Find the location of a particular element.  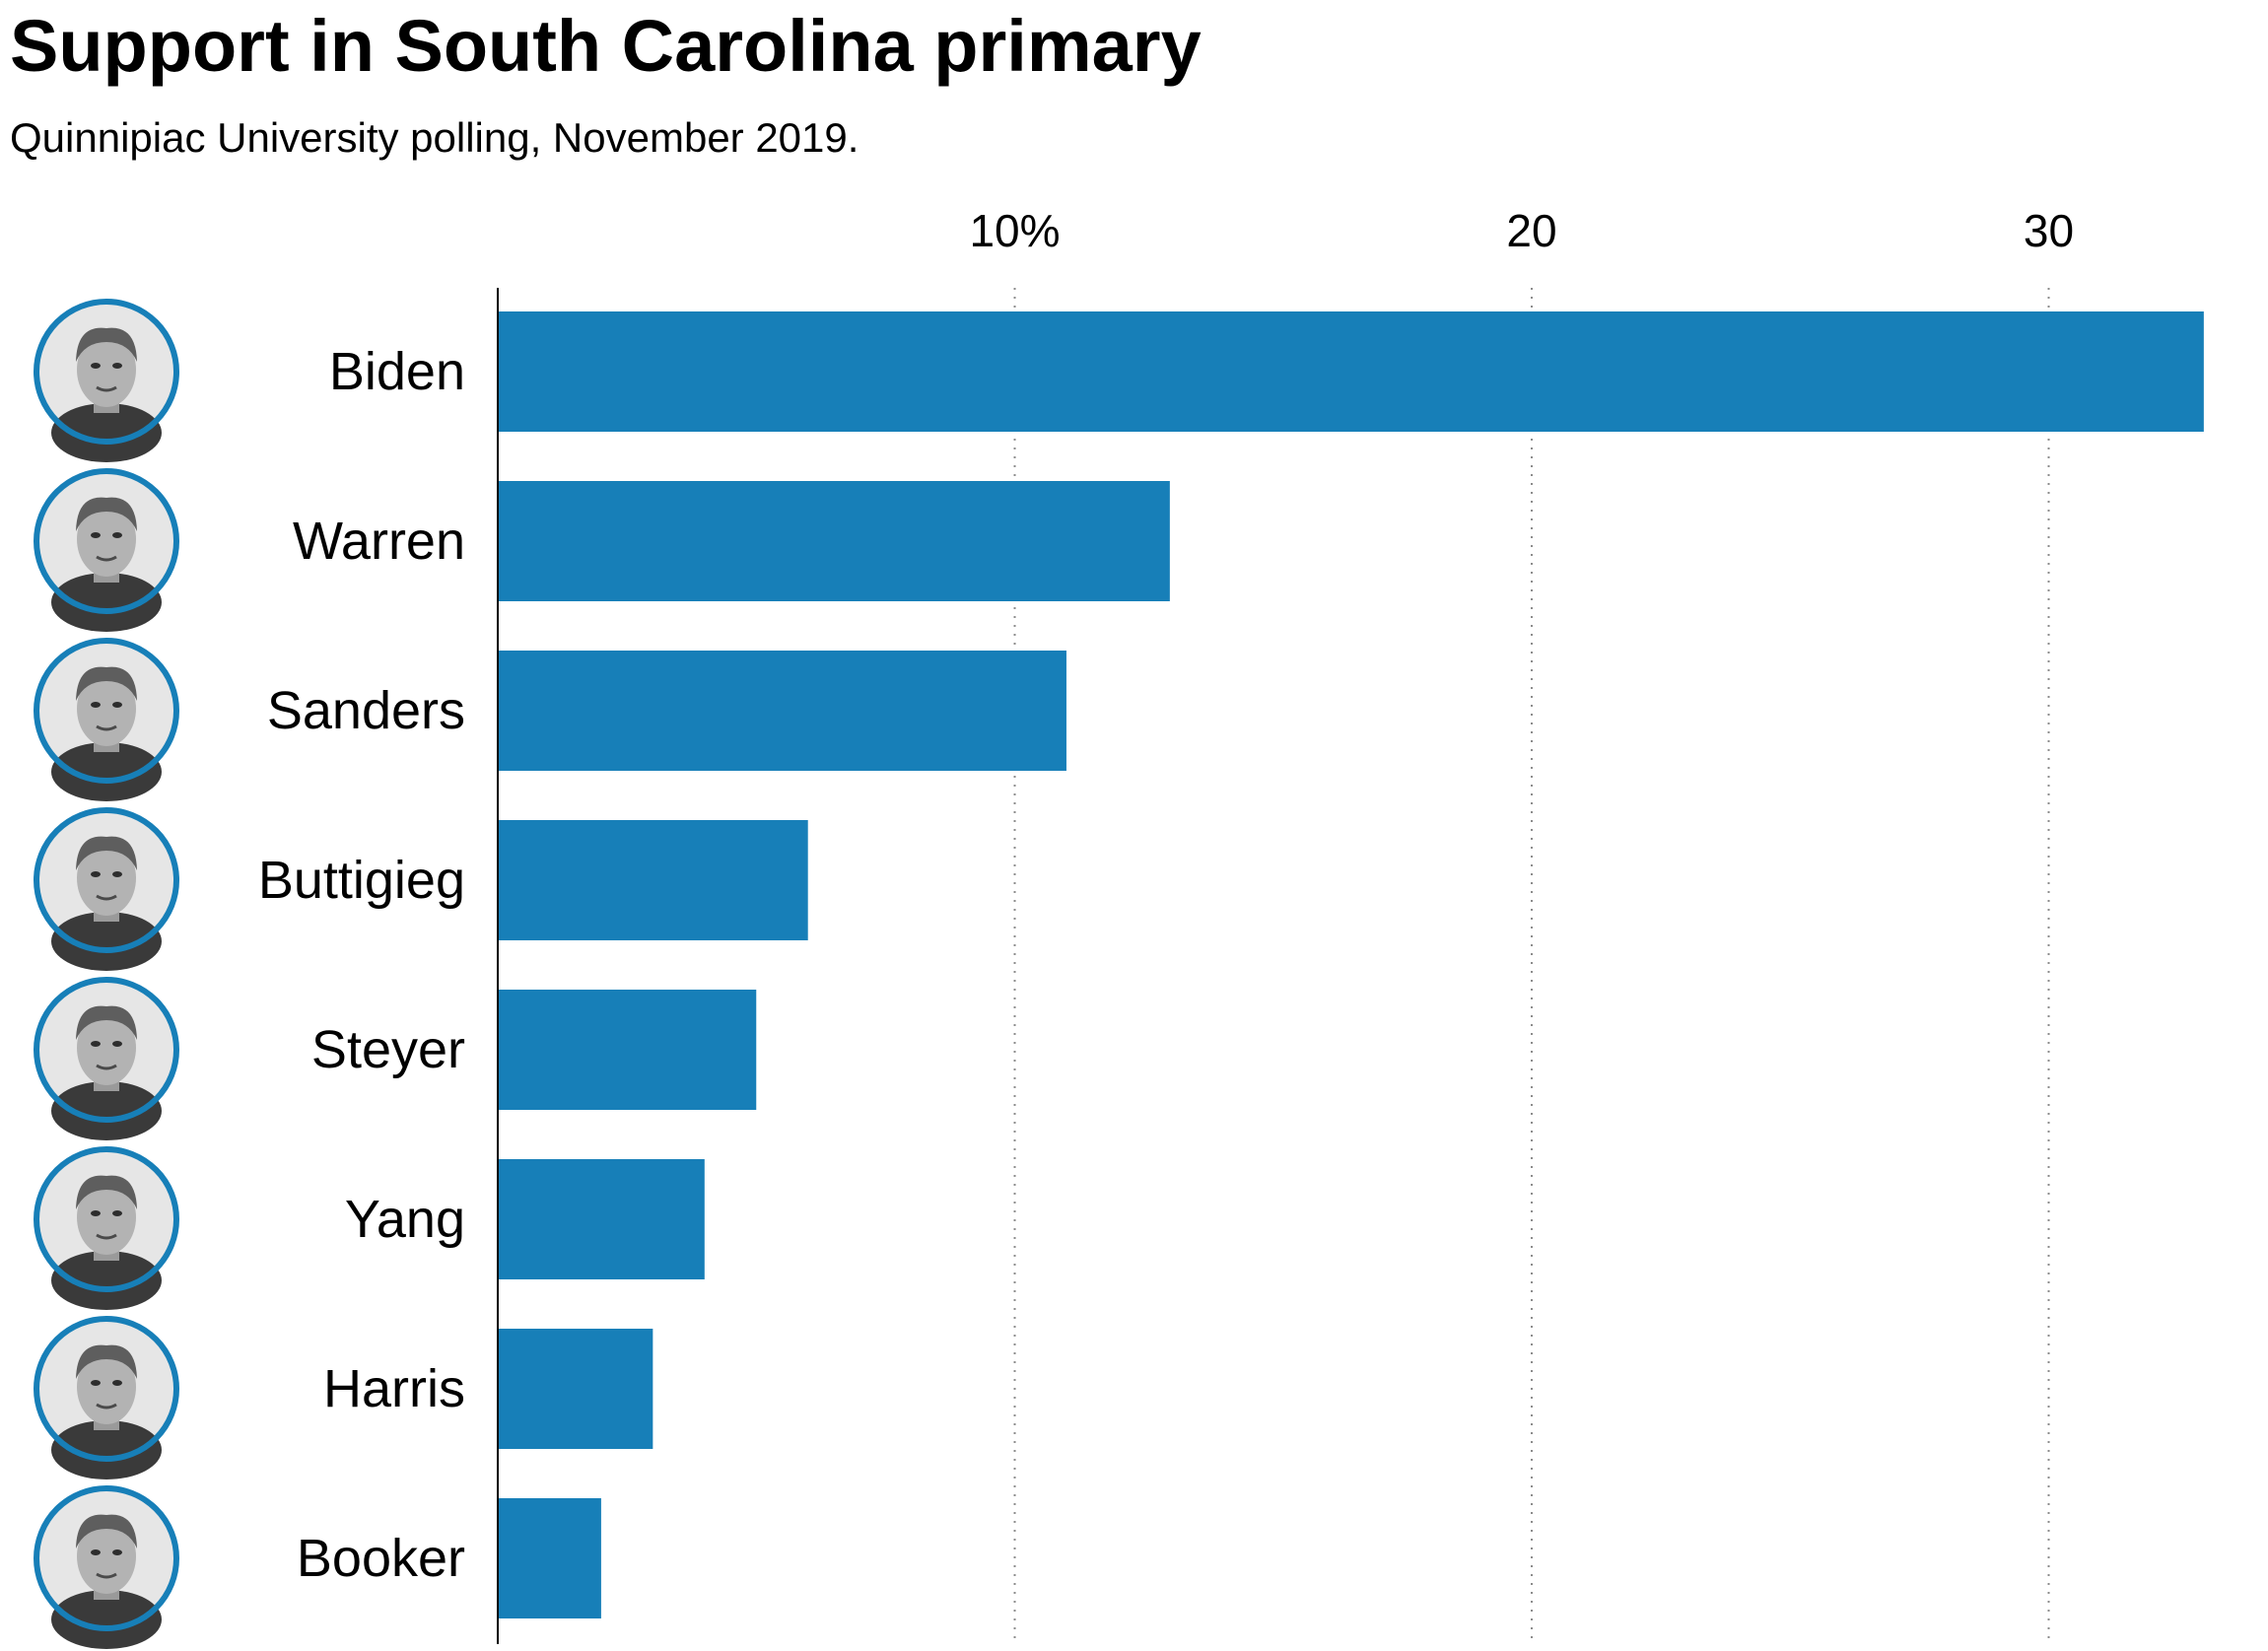

x-tick-labels: 10% 20 30 is located at coordinates (1521, 230).